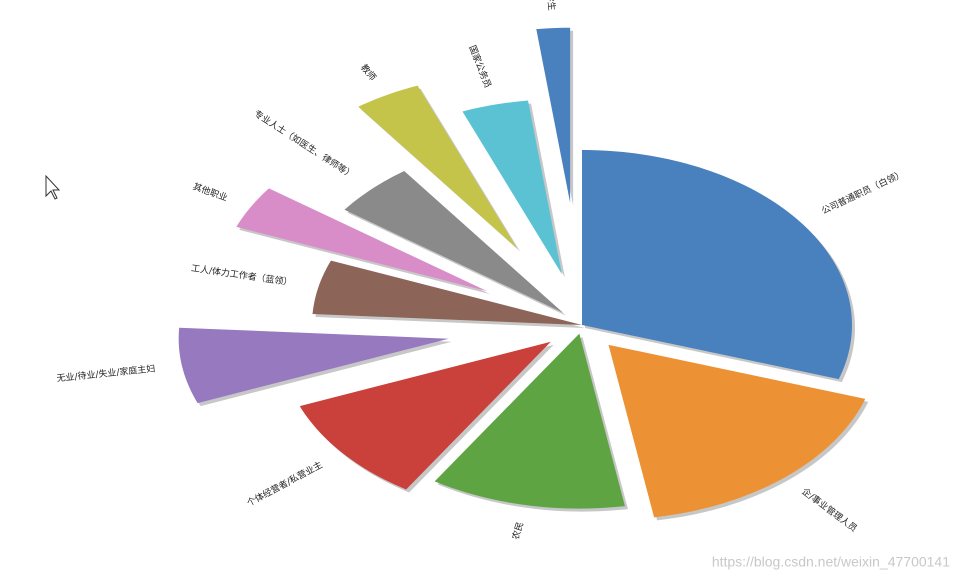 Image resolution: width=958 pixels, height=584 pixels. I want to click on wedge-label: 农民, so click(517, 530).